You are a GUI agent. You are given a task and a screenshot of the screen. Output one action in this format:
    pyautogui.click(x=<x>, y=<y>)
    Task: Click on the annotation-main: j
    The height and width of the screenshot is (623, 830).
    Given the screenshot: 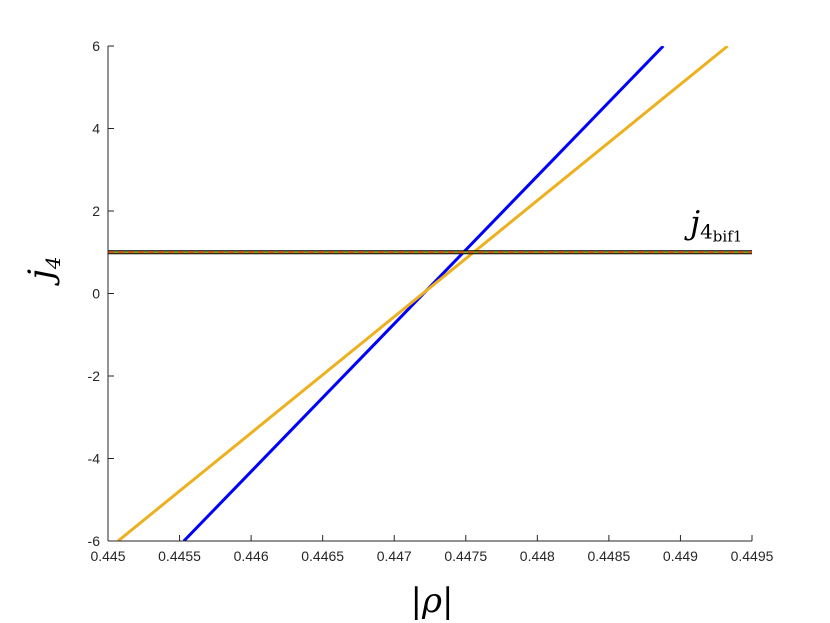 What is the action you would take?
    pyautogui.click(x=692, y=223)
    